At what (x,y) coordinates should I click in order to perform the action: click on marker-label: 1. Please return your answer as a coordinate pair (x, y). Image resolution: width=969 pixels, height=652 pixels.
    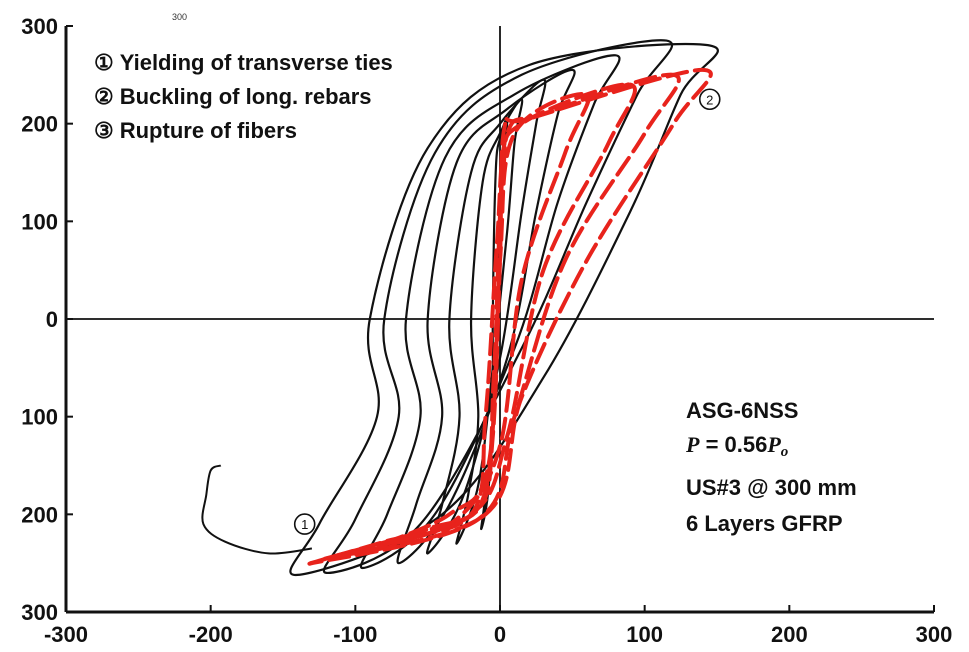
    Looking at the image, I should click on (304, 524).